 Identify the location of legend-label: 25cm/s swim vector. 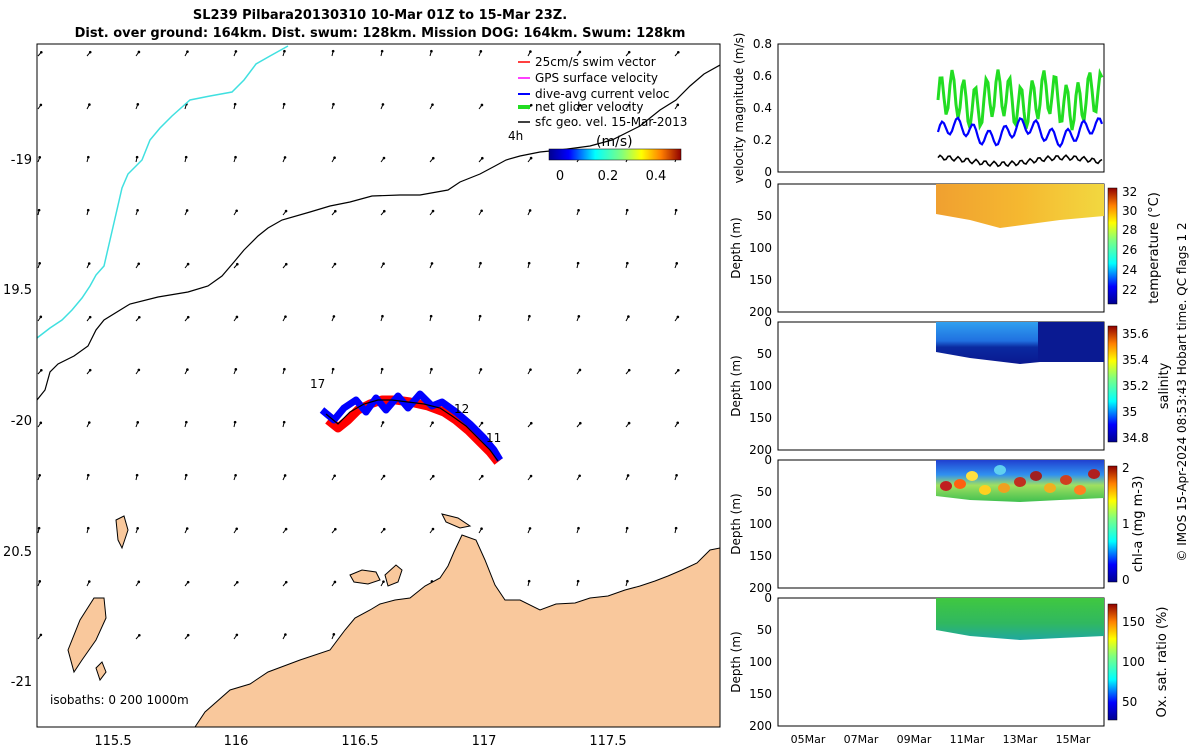
(595, 62).